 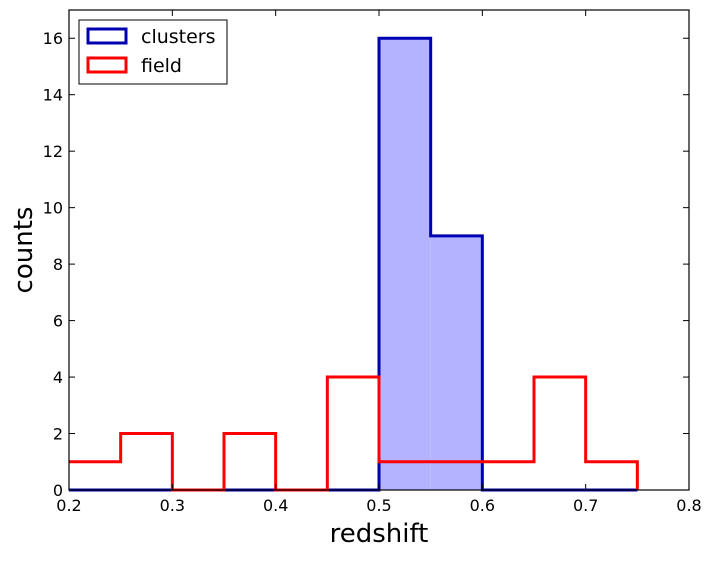 What do you see at coordinates (58, 490) in the screenshot?
I see `y-tick-label: 0` at bounding box center [58, 490].